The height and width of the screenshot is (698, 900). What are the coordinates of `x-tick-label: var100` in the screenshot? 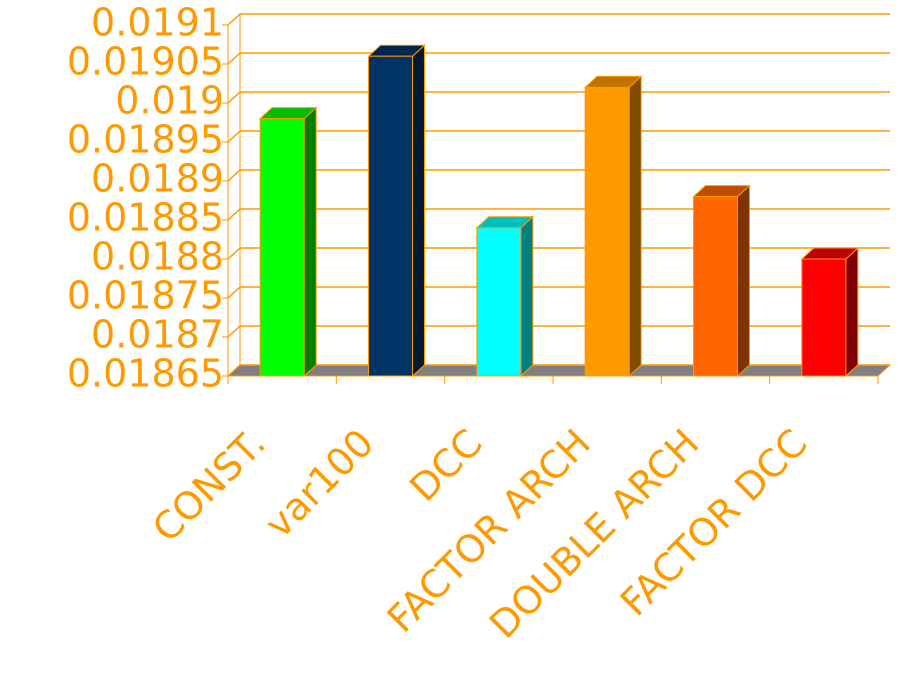 It's located at (319, 484).